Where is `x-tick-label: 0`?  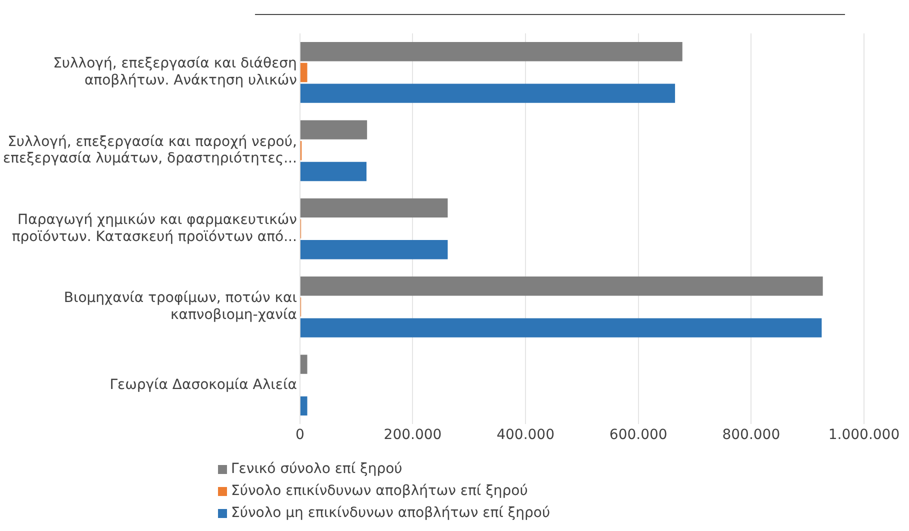
x-tick-label: 0 is located at coordinates (299, 435).